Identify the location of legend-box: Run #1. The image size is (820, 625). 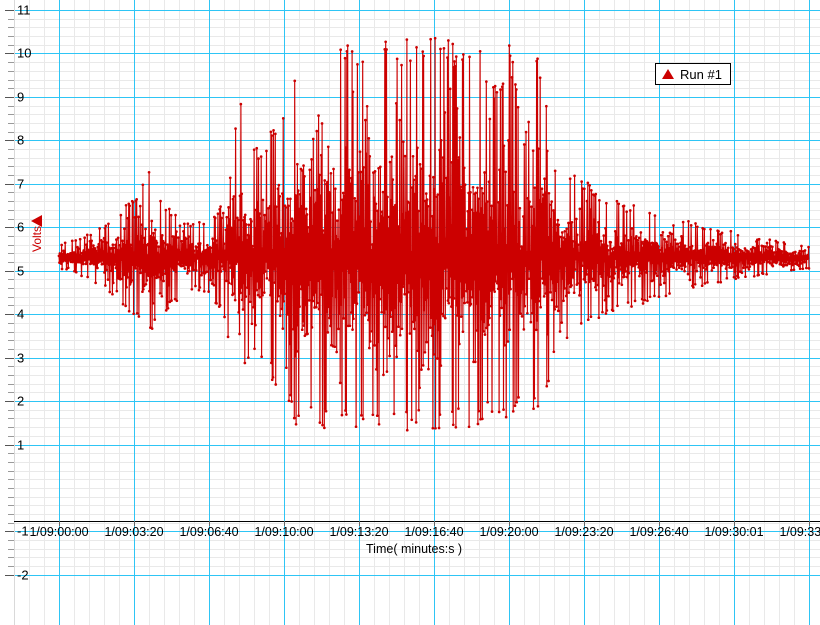
(693, 74).